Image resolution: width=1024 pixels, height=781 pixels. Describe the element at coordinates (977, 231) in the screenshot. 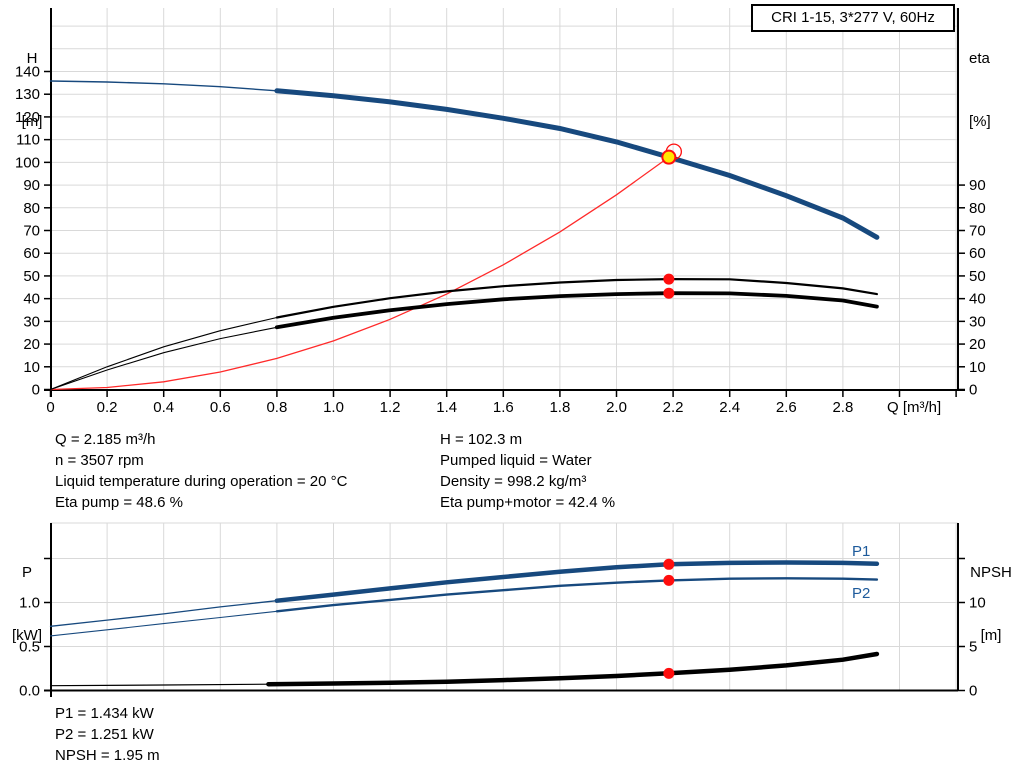

I see `eta-tick-label: 70` at that location.